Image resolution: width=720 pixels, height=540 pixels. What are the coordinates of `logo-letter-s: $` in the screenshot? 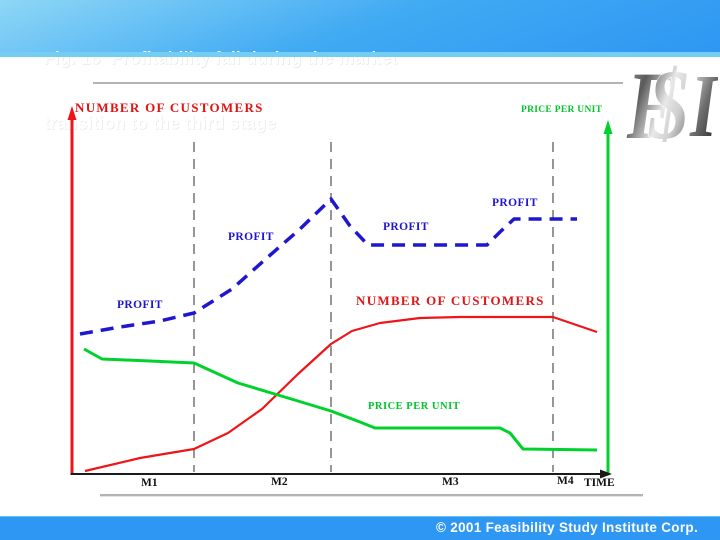 It's located at (668, 98).